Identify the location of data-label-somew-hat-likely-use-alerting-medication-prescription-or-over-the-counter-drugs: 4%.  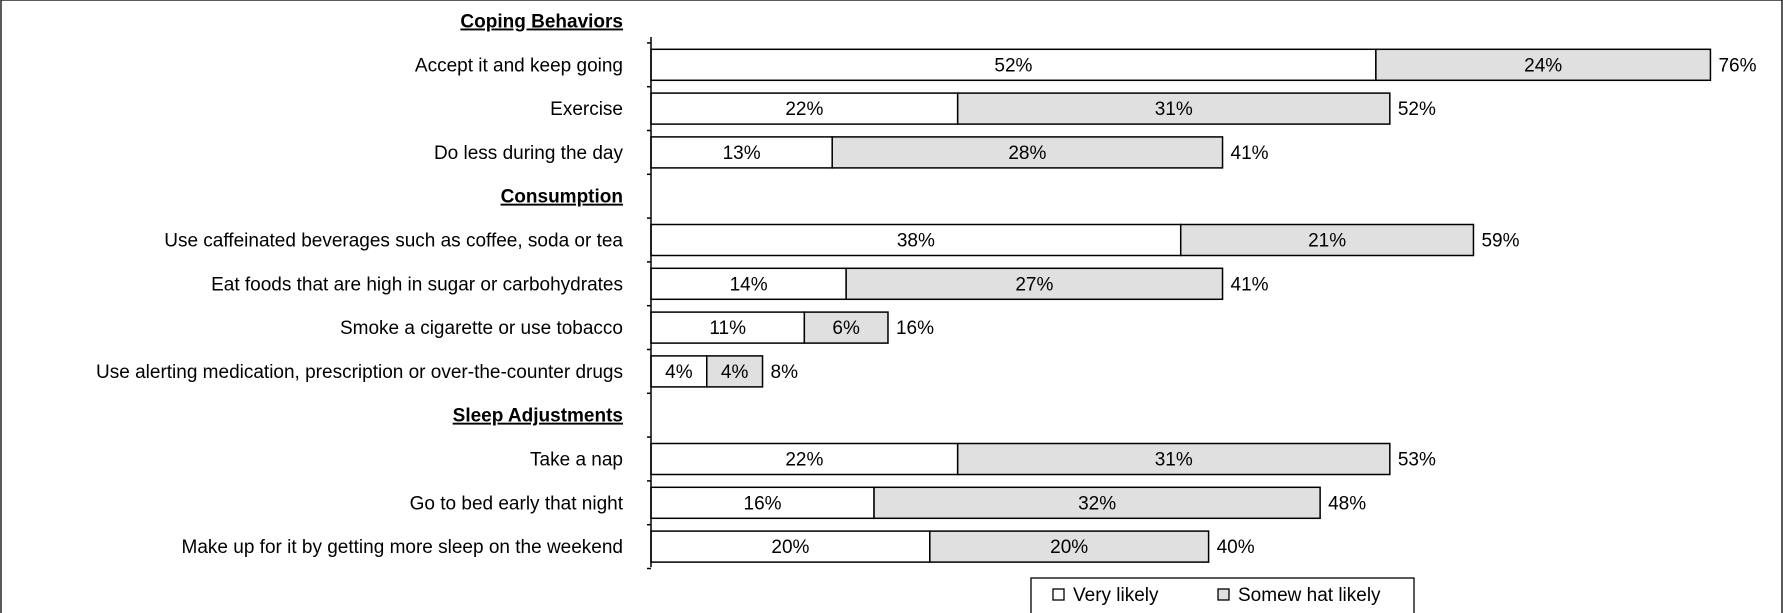
(735, 372).